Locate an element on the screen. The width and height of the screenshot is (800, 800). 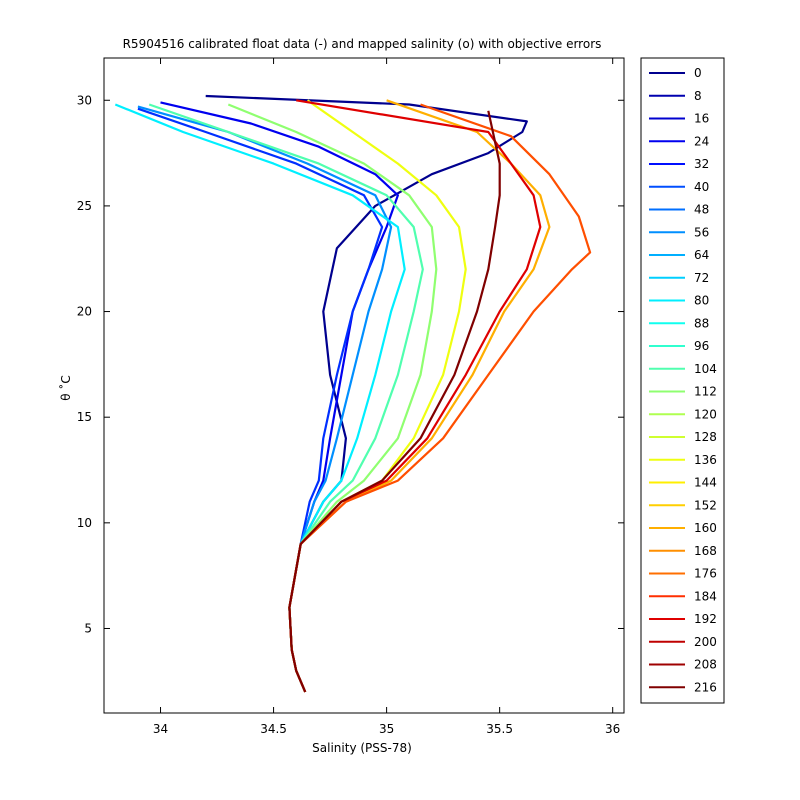
legend-label: 120 is located at coordinates (705, 414).